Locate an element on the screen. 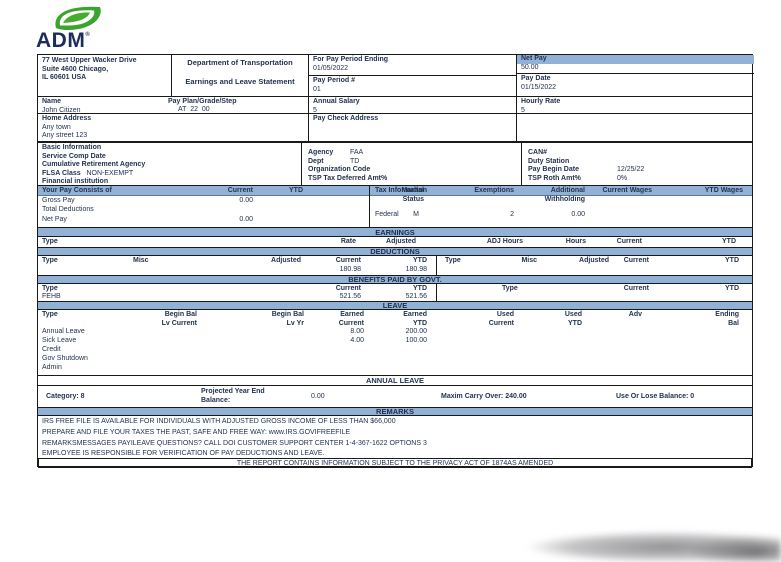 The image size is (781, 562). service-comp-date-label: Service Comp Date is located at coordinates (74, 156).